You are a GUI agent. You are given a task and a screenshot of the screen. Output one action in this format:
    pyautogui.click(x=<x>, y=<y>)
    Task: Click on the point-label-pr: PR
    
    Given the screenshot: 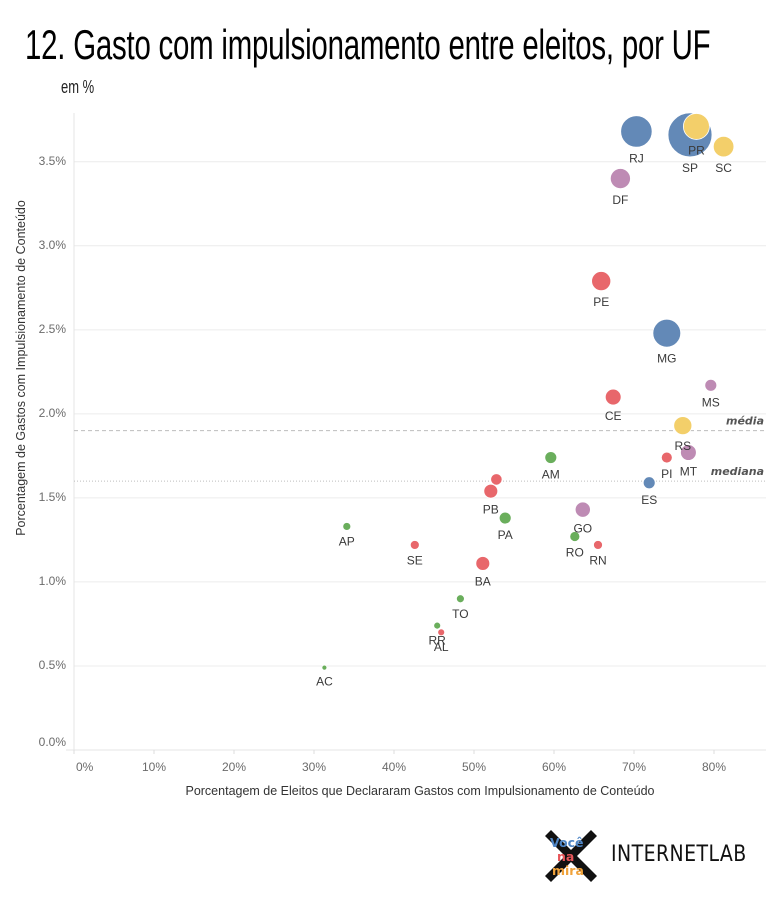 What is the action you would take?
    pyautogui.click(x=696, y=151)
    